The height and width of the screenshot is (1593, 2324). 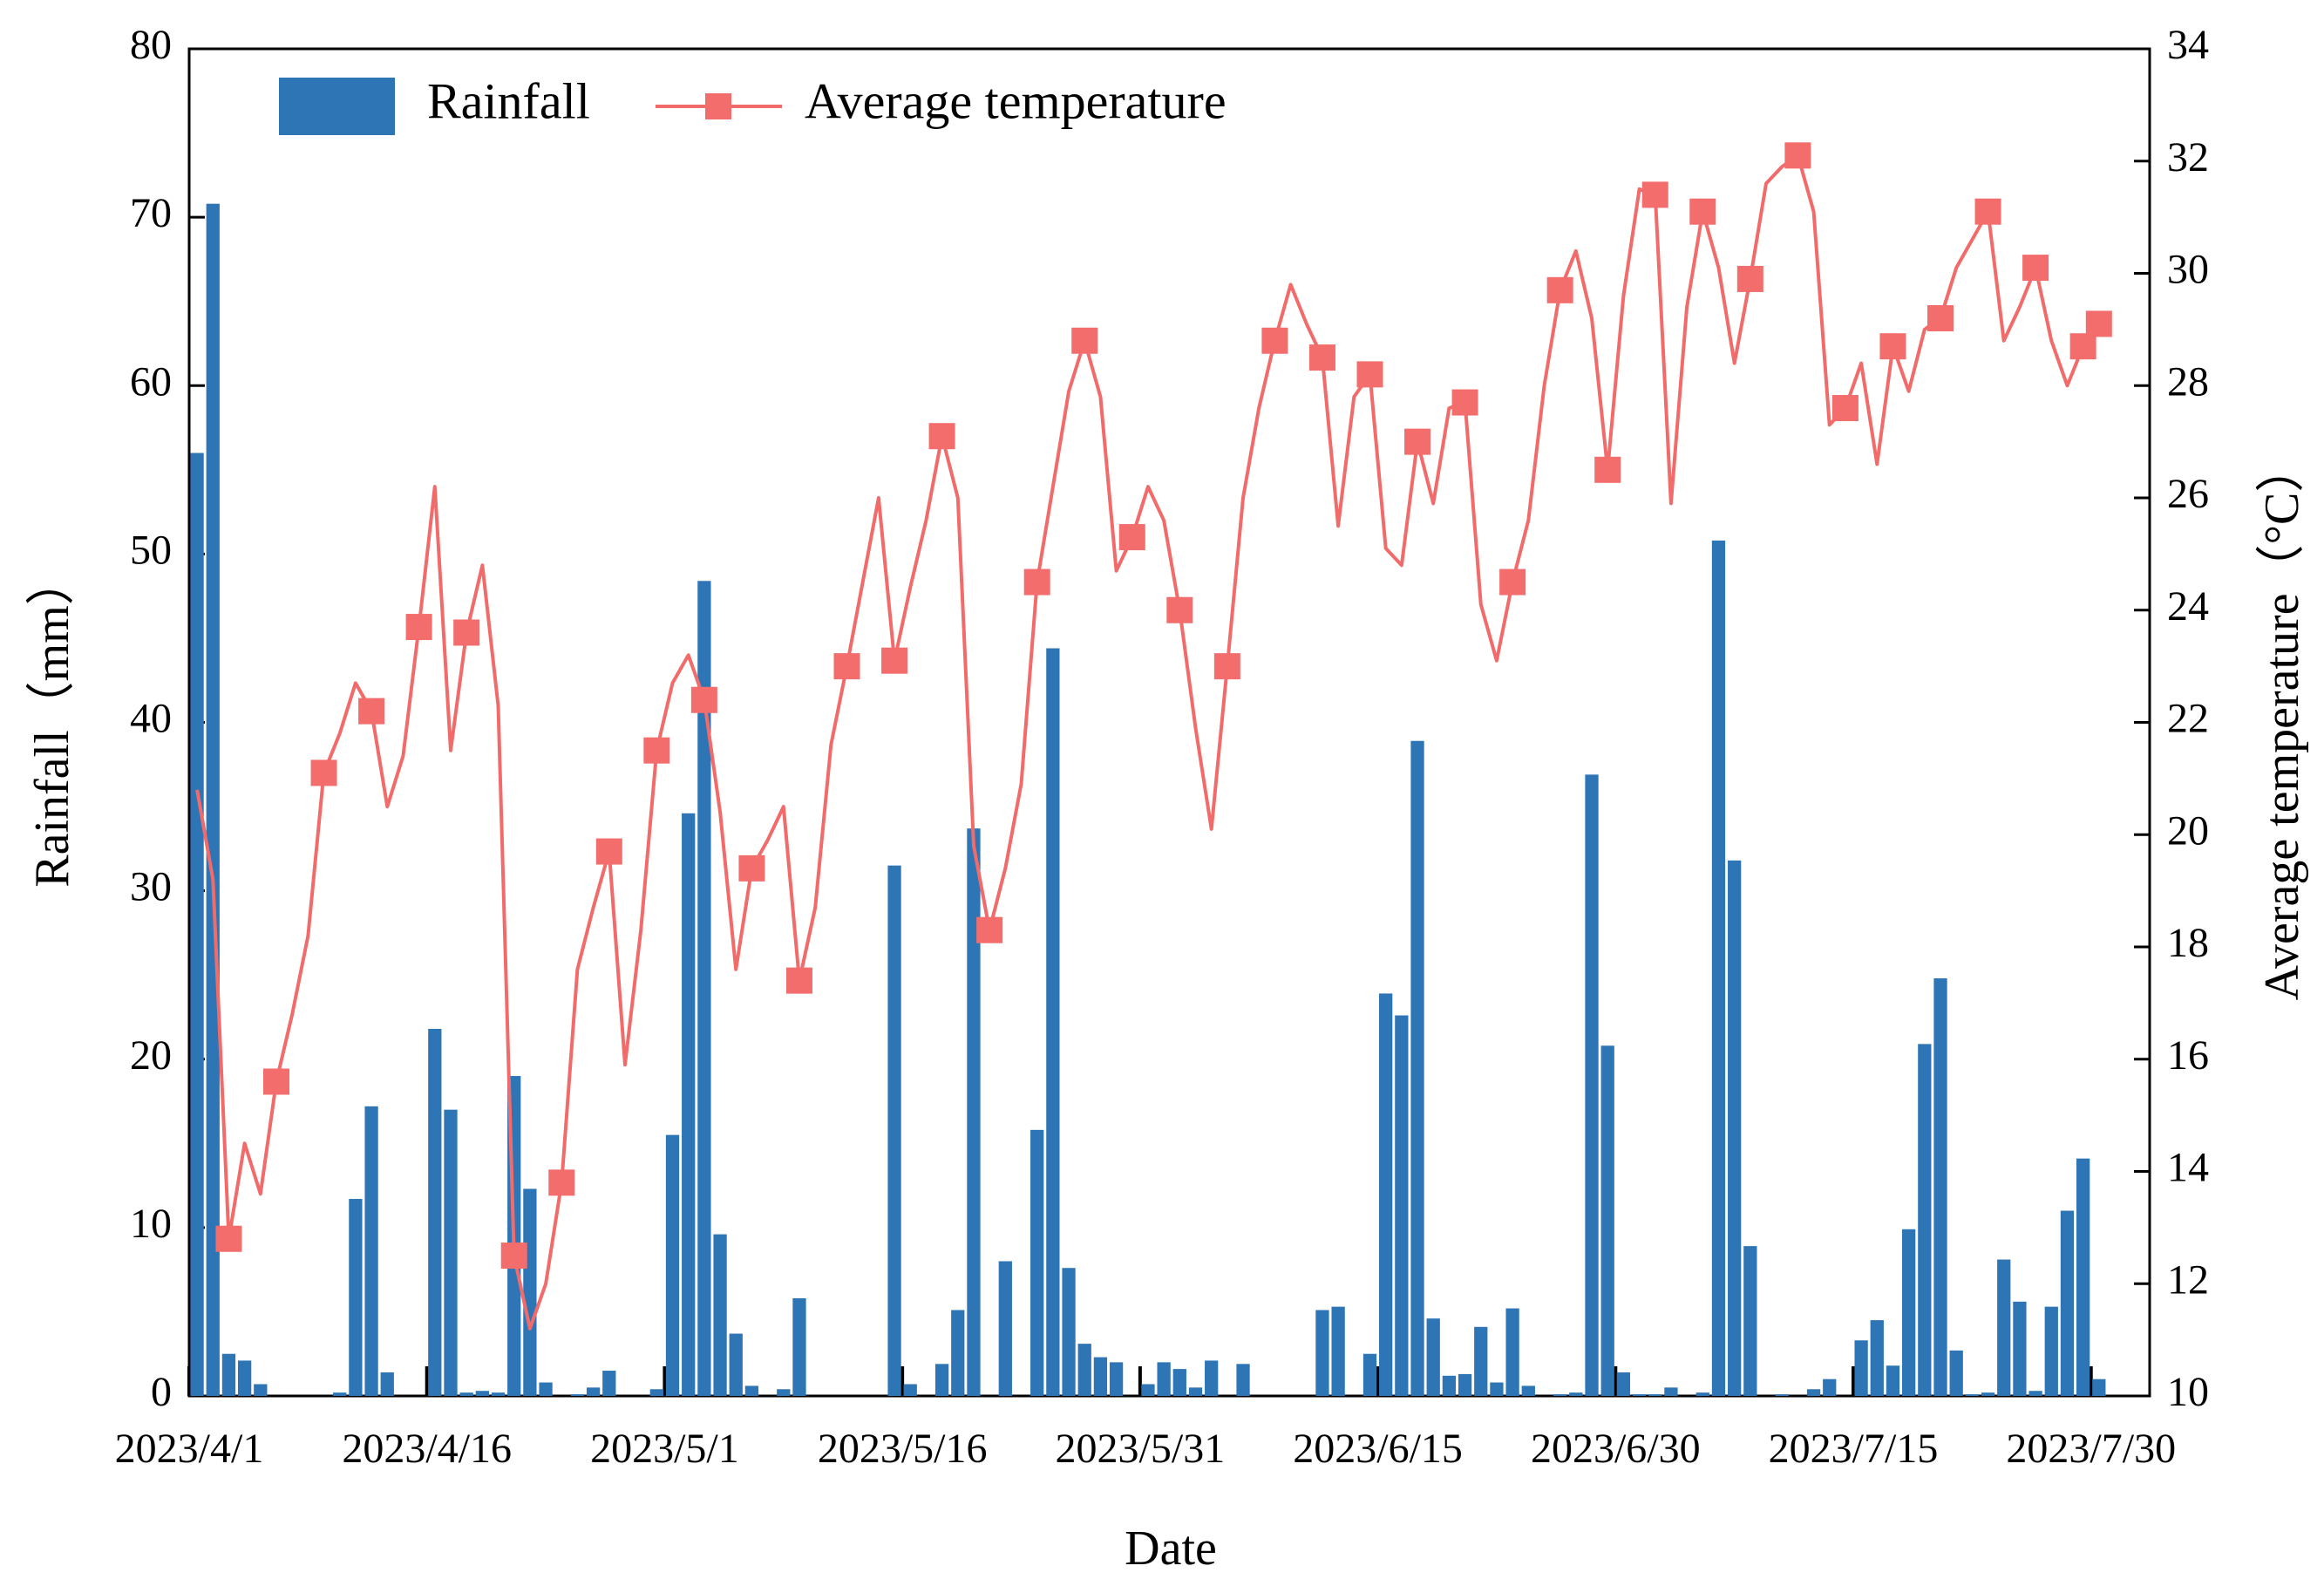 What do you see at coordinates (151, 45) in the screenshot?
I see `y-tick-label: 80` at bounding box center [151, 45].